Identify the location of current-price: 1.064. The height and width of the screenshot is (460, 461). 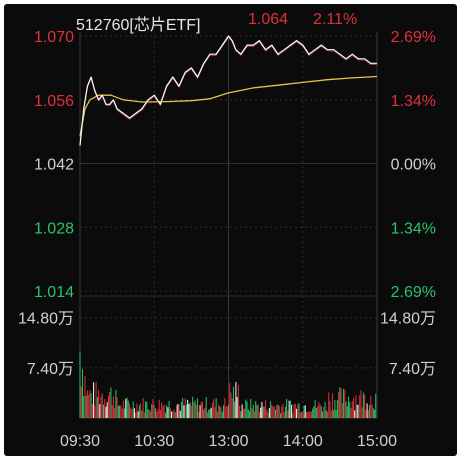
(268, 19).